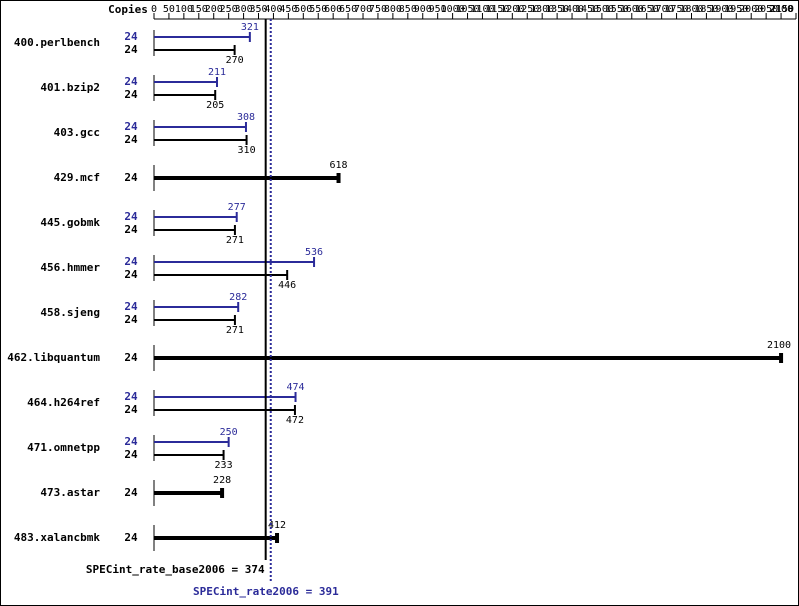  I want to click on x-tick-label: 1800, so click(691, 9).